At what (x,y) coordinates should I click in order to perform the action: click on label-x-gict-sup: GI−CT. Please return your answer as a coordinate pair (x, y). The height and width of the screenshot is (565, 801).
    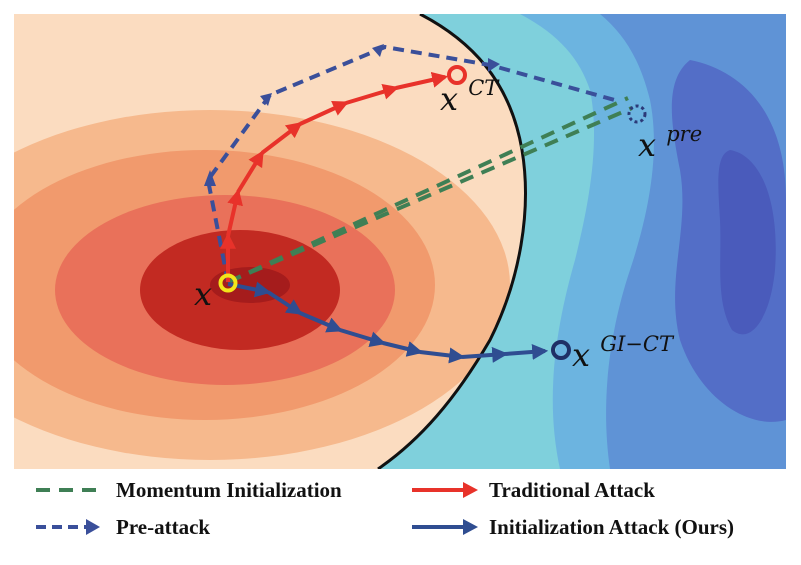
    Looking at the image, I should click on (637, 344).